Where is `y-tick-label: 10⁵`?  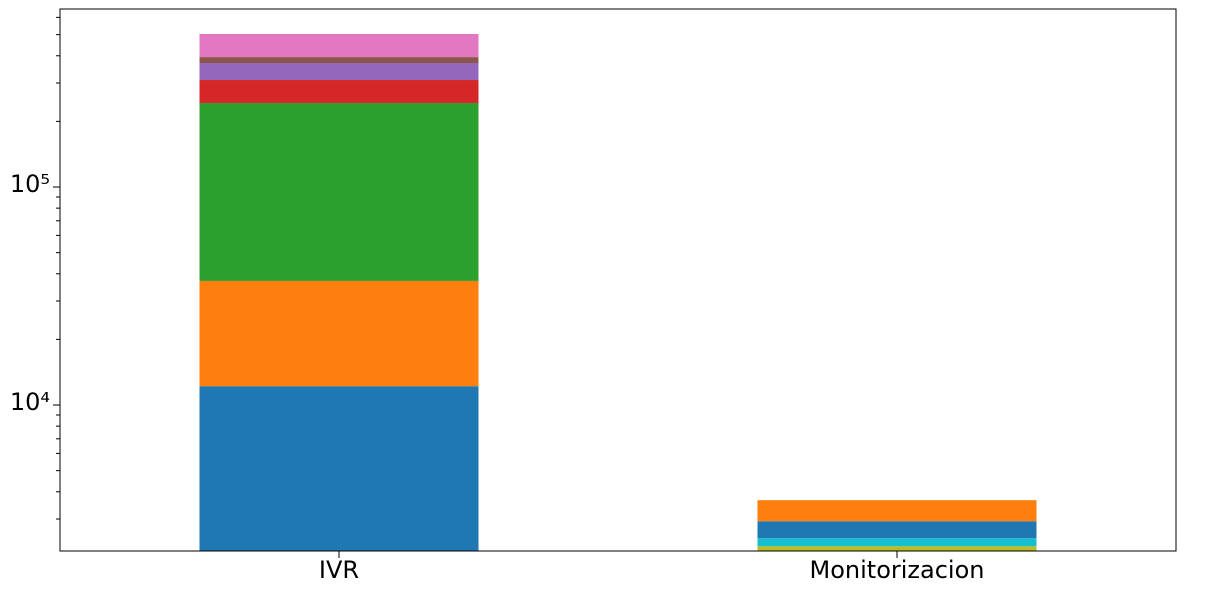 y-tick-label: 10⁵ is located at coordinates (30, 184).